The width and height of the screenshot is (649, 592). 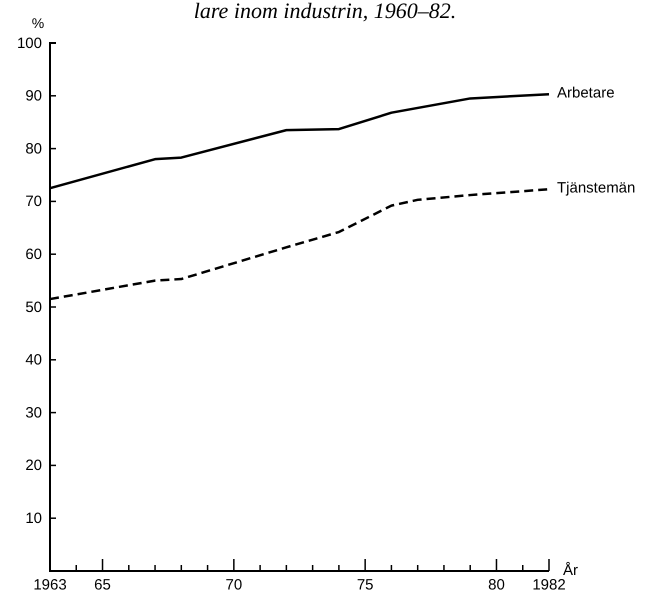 I want to click on y-tick-label: 80, so click(x=33, y=149).